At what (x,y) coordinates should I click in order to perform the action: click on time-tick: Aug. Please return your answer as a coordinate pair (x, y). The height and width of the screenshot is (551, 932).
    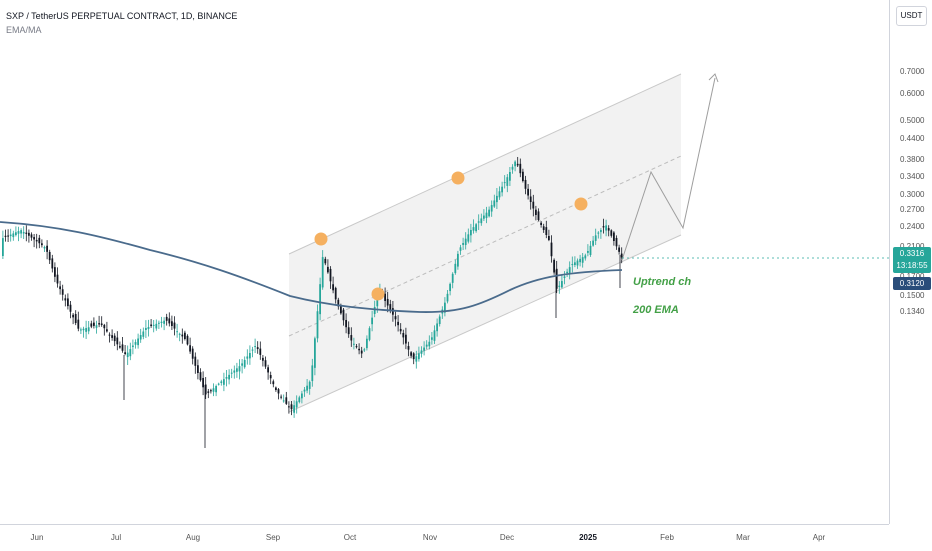
    Looking at the image, I should click on (193, 537).